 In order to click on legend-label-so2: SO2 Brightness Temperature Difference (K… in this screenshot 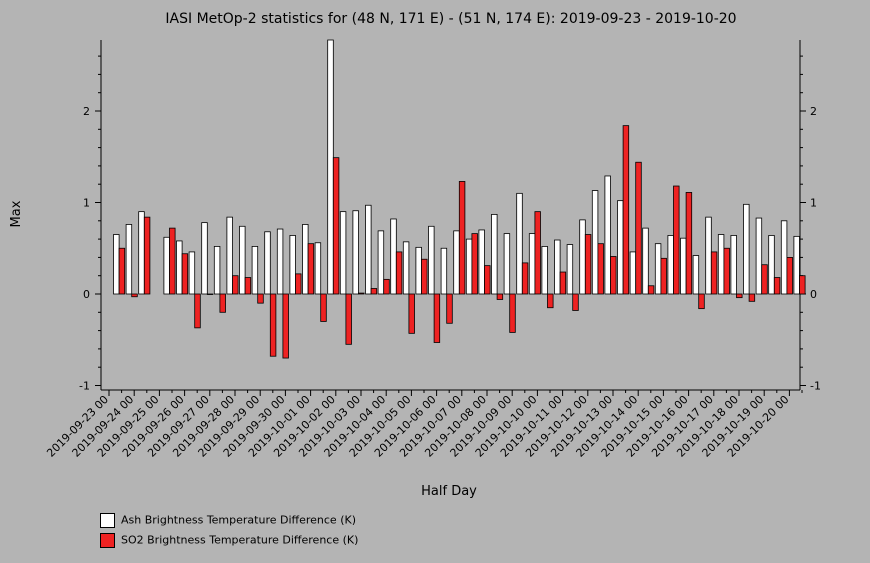, I will do `click(240, 540)`.